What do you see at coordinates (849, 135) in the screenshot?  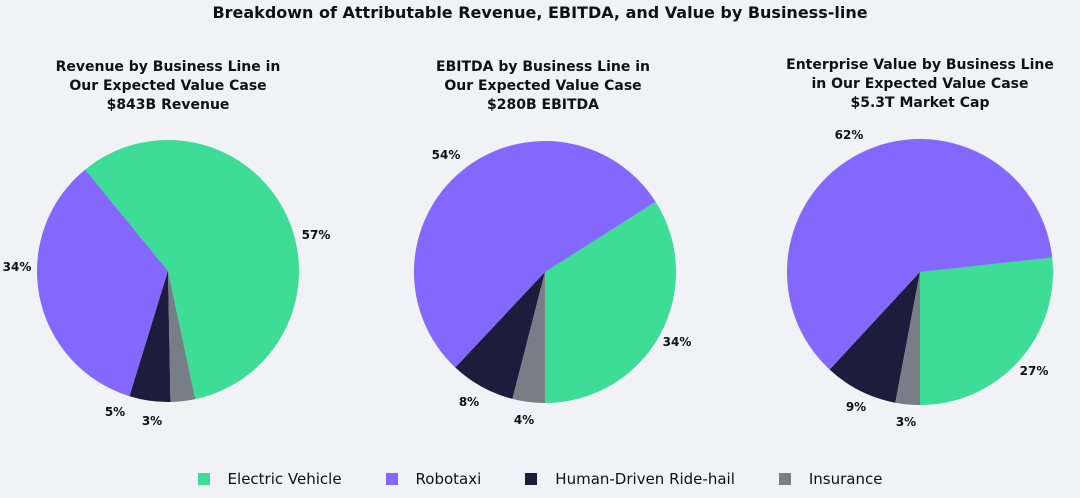 I see `pie-data-label: 62%` at bounding box center [849, 135].